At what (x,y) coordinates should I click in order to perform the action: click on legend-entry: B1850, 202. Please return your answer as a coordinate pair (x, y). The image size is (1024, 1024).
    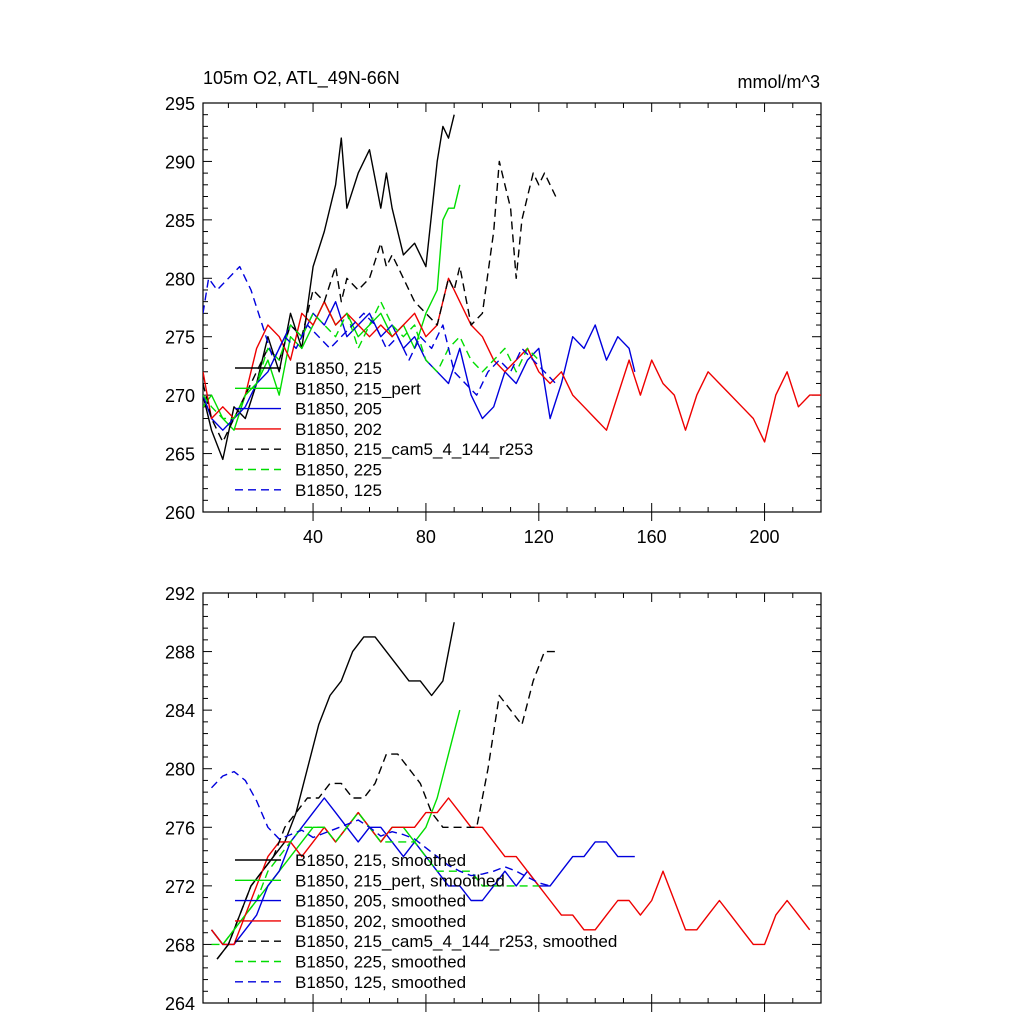
    Looking at the image, I should click on (338, 429).